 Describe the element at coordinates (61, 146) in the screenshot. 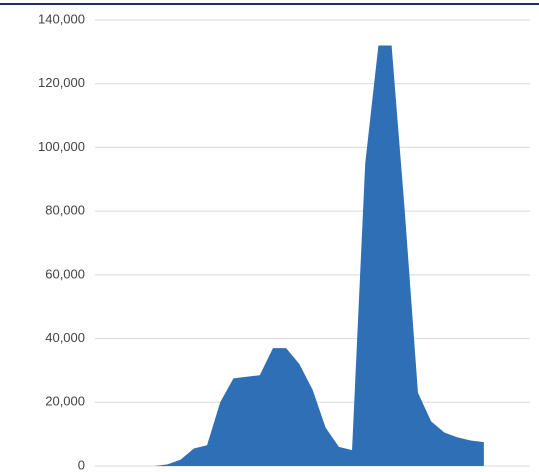

I see `y-tick-label: 100,000` at that location.